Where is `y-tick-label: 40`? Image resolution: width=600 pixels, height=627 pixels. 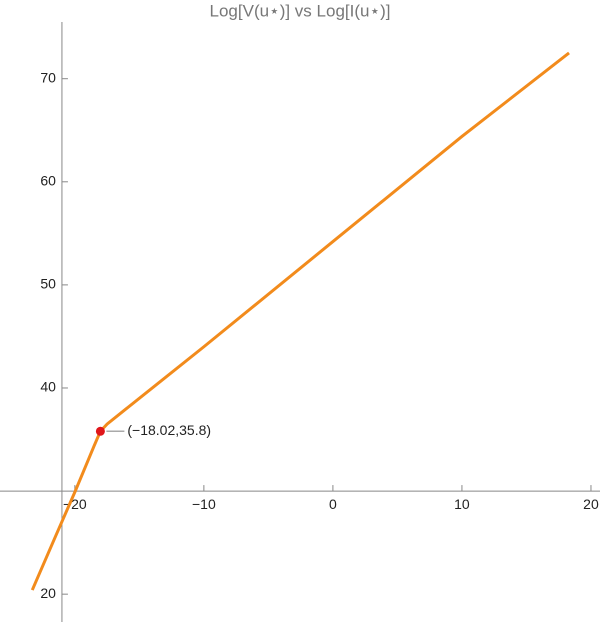 y-tick-label: 40 is located at coordinates (48, 387).